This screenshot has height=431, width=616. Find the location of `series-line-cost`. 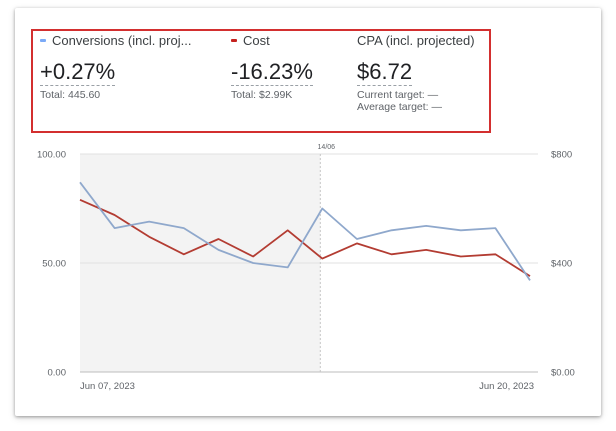

series-line-cost is located at coordinates (305, 237).